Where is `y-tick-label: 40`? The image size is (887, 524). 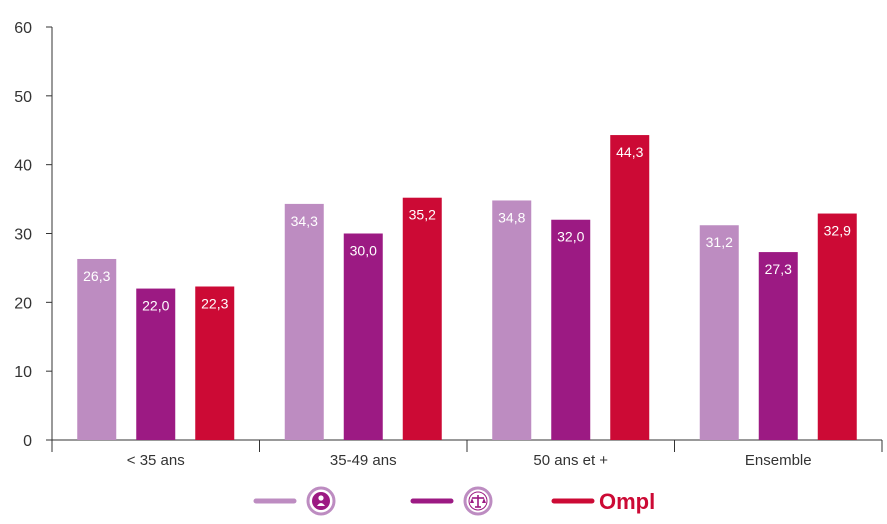 y-tick-label: 40 is located at coordinates (23, 166).